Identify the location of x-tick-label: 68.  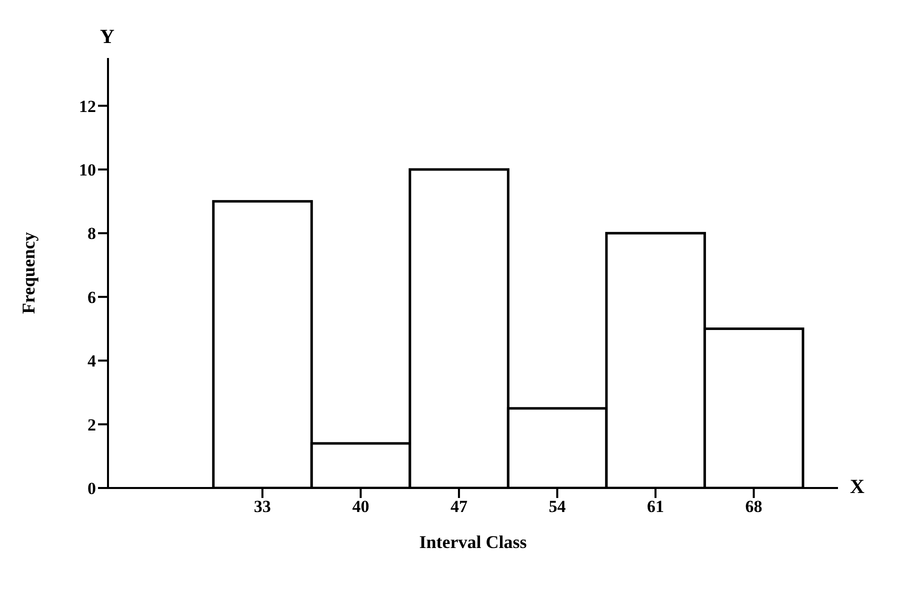
(753, 506).